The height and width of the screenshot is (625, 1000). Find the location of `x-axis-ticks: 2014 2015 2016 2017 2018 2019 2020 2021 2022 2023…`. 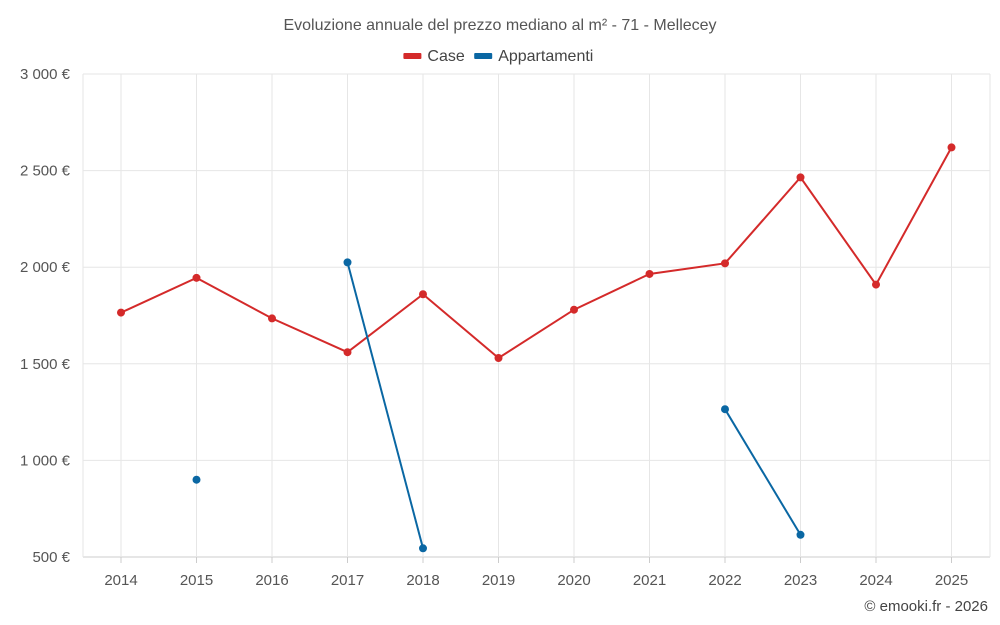

x-axis-ticks: 2014 2015 2016 2017 2018 2019 2020 2021 2022 2023… is located at coordinates (536, 580).